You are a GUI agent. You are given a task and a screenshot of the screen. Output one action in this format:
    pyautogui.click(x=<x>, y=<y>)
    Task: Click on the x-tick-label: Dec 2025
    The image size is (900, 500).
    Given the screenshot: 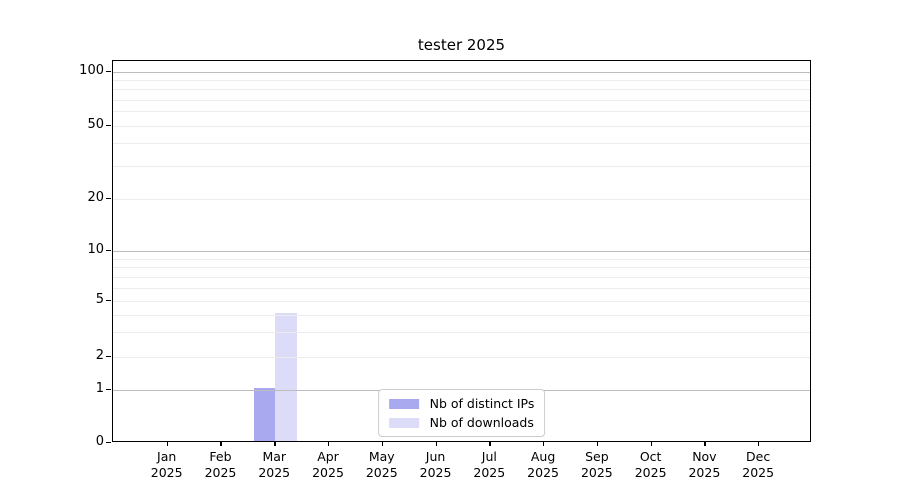 What is the action you would take?
    pyautogui.click(x=758, y=464)
    